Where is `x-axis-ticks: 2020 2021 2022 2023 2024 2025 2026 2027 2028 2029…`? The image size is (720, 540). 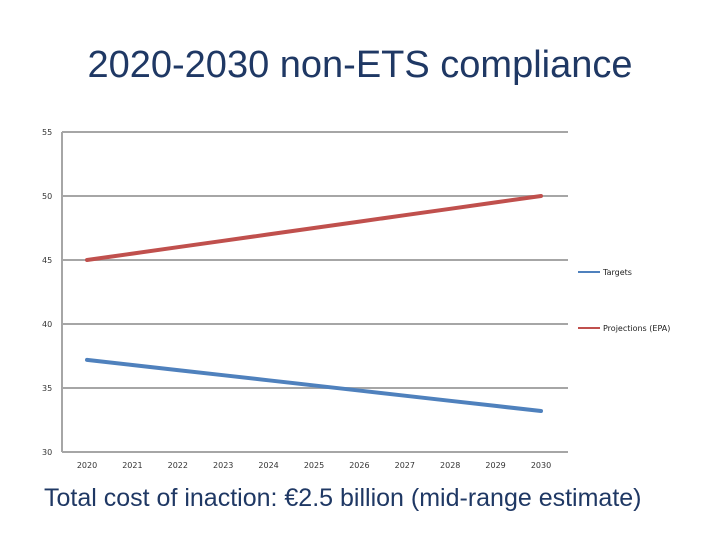
x-axis-ticks: 2020 2021 2022 2023 2024 2025 2026 2027 2028 2029… is located at coordinates (314, 465).